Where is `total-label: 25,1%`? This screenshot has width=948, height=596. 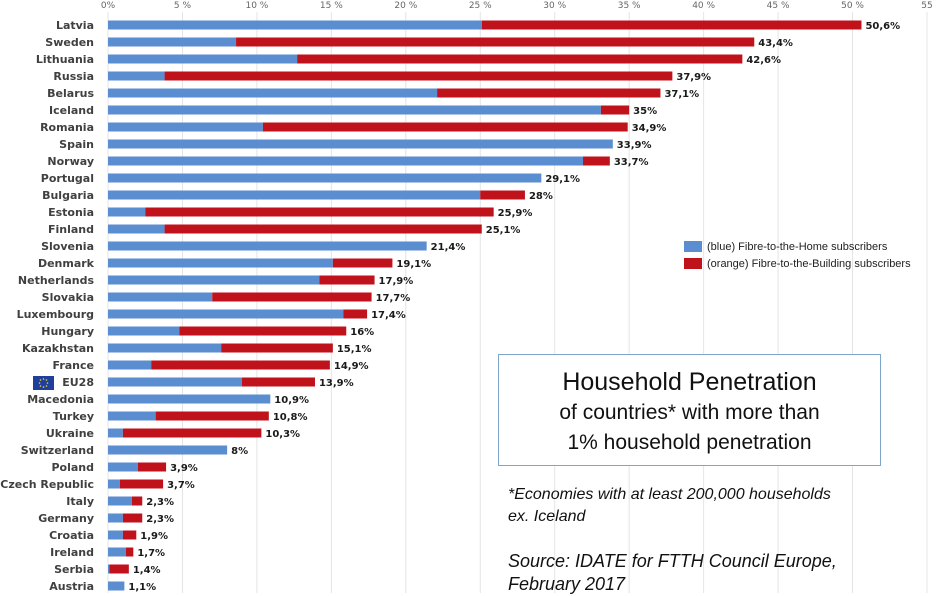 total-label: 25,1% is located at coordinates (503, 230).